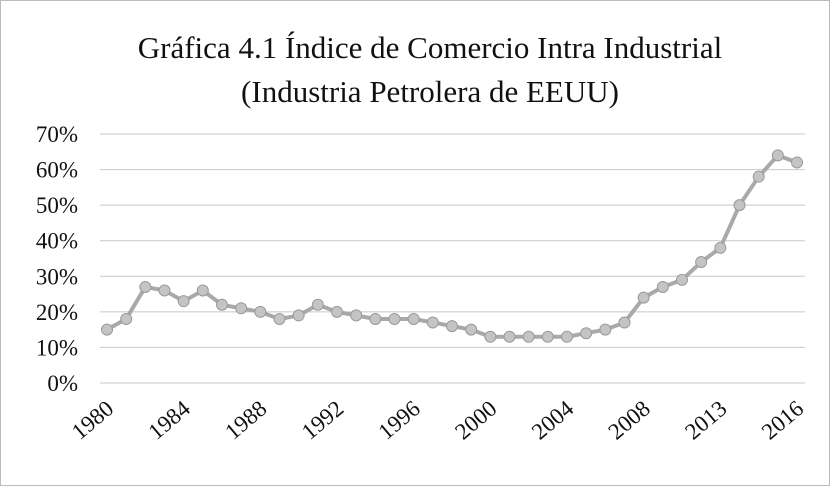 The width and height of the screenshot is (830, 486). Describe the element at coordinates (430, 91) in the screenshot. I see `chart-subtitle: (Industria Petrolera de EEUU)` at that location.